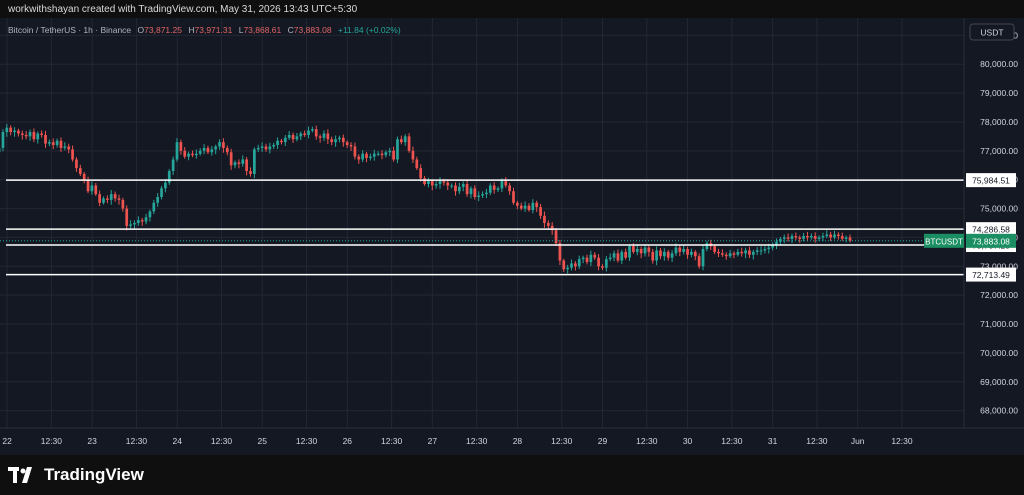 The width and height of the screenshot is (1024, 495). Describe the element at coordinates (999, 353) in the screenshot. I see `y-tick-label: 70,000.00` at that location.